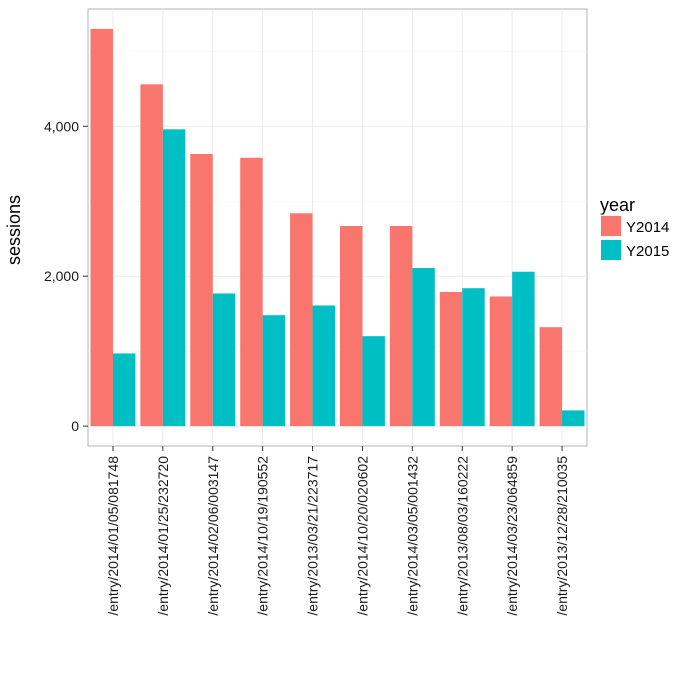  Describe the element at coordinates (647, 227) in the screenshot. I see `legend-label-y2014: Y2014` at that location.